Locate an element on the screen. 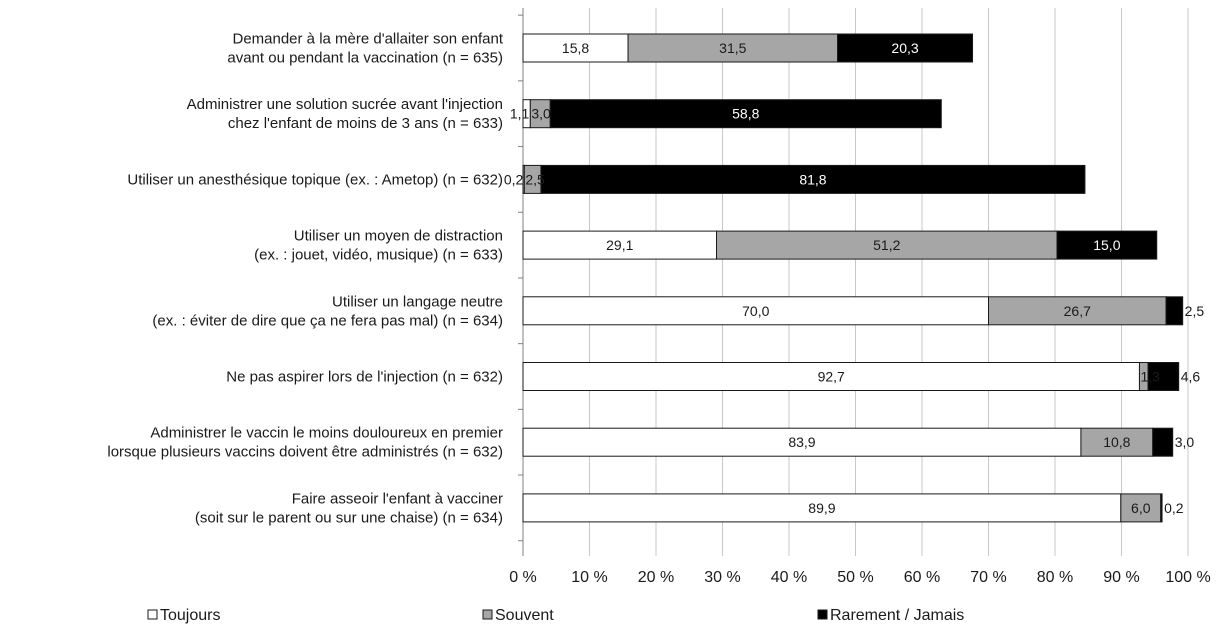 This screenshot has width=1220, height=625. value-label: 15,8 is located at coordinates (575, 48).